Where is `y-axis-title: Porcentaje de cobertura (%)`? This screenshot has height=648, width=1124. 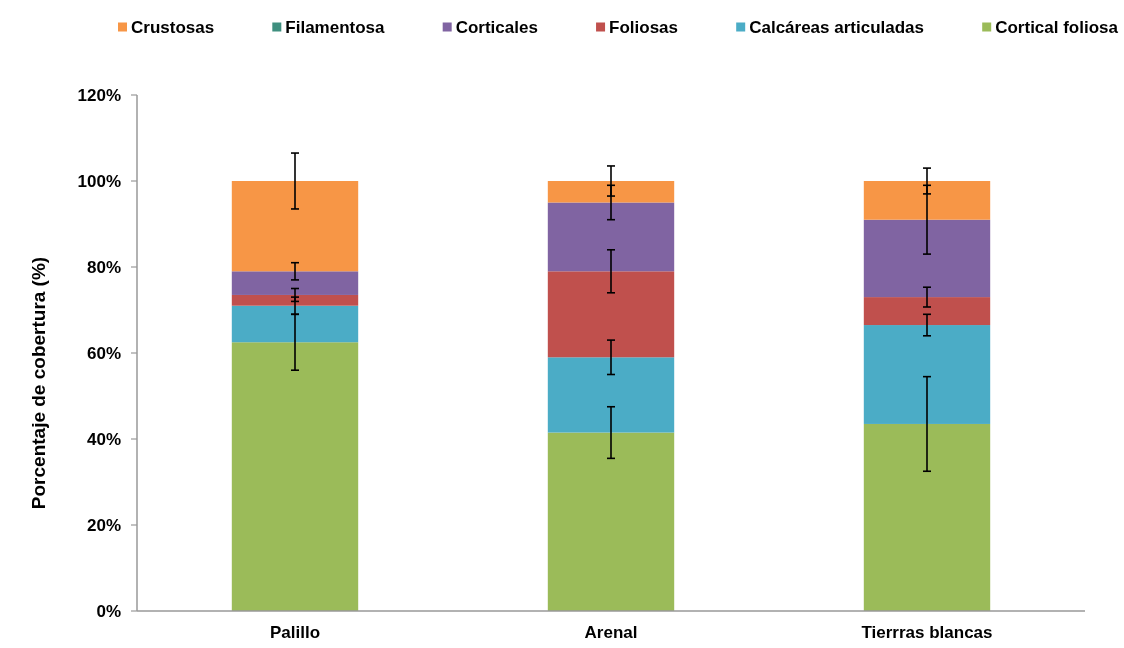
y-axis-title: Porcentaje de cobertura (%) is located at coordinates (38, 383).